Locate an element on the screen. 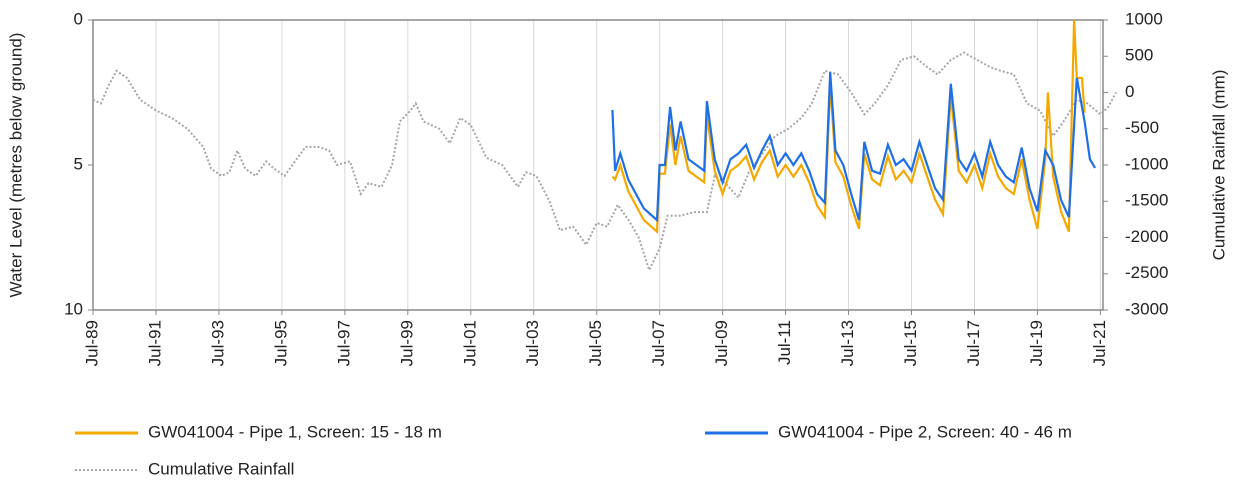 This screenshot has width=1235, height=493. x-tick-label: Jul-17 is located at coordinates (973, 343).